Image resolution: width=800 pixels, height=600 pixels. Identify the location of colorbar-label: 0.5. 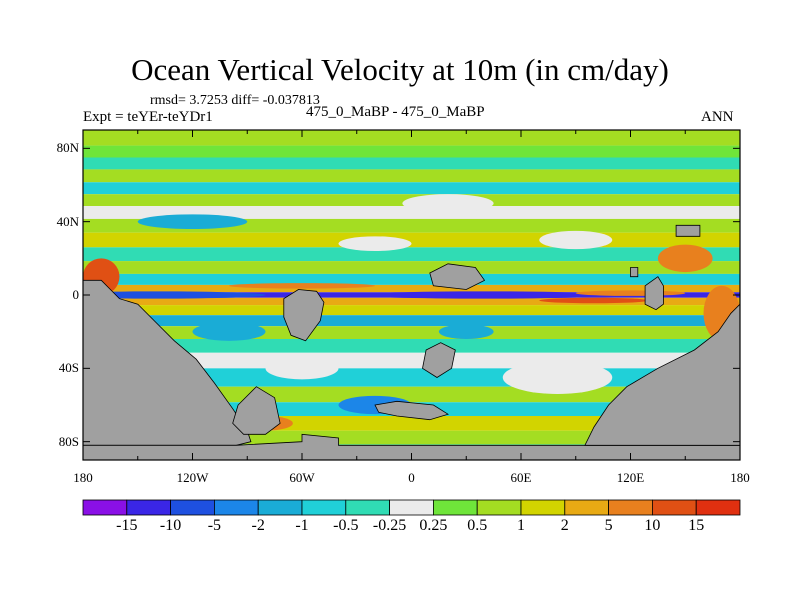
(477, 525).